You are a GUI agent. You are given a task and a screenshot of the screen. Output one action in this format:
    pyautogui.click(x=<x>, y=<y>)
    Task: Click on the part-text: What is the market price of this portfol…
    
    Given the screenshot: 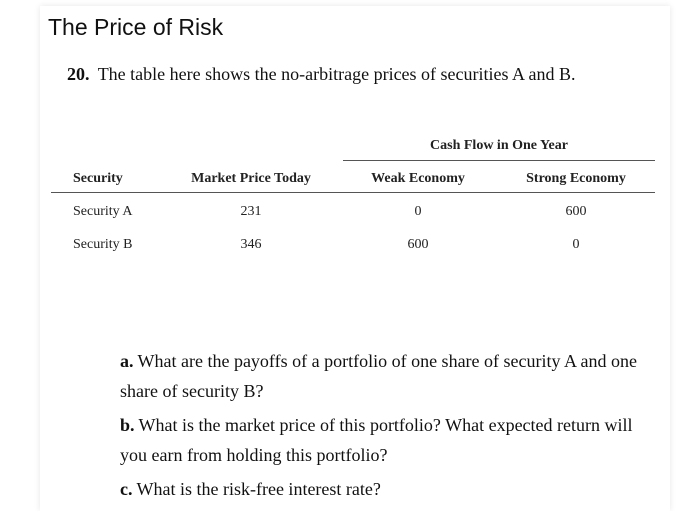 What is the action you would take?
    pyautogui.click(x=376, y=440)
    